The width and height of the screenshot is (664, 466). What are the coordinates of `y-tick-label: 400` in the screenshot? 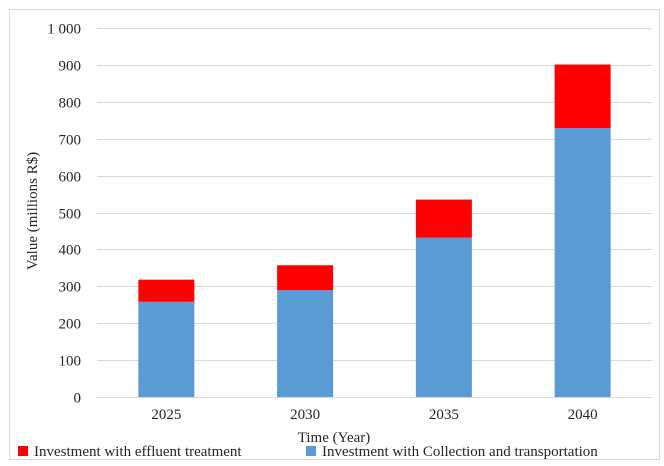 It's located at (70, 251).